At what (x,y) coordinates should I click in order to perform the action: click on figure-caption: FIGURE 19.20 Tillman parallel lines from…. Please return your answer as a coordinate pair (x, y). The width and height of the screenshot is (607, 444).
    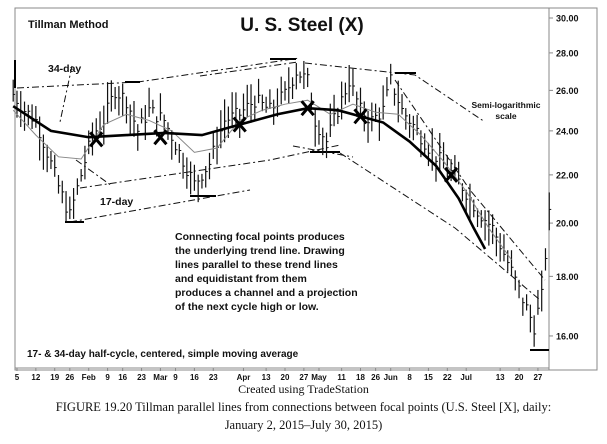
    Looking at the image, I should click on (303, 407).